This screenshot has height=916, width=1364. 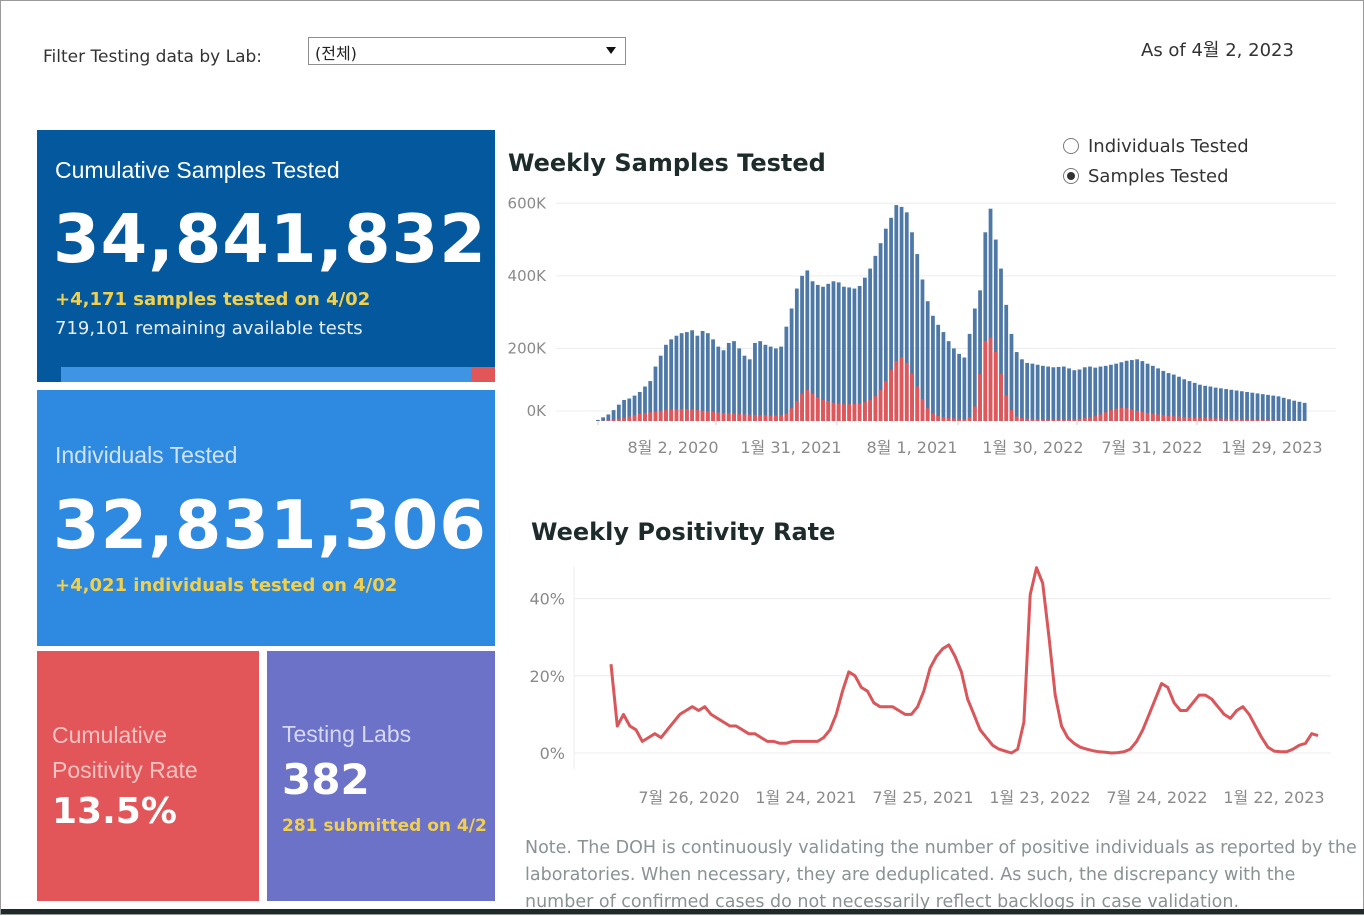 What do you see at coordinates (114, 811) in the screenshot?
I see `positivity-rate-value: 13.5%` at bounding box center [114, 811].